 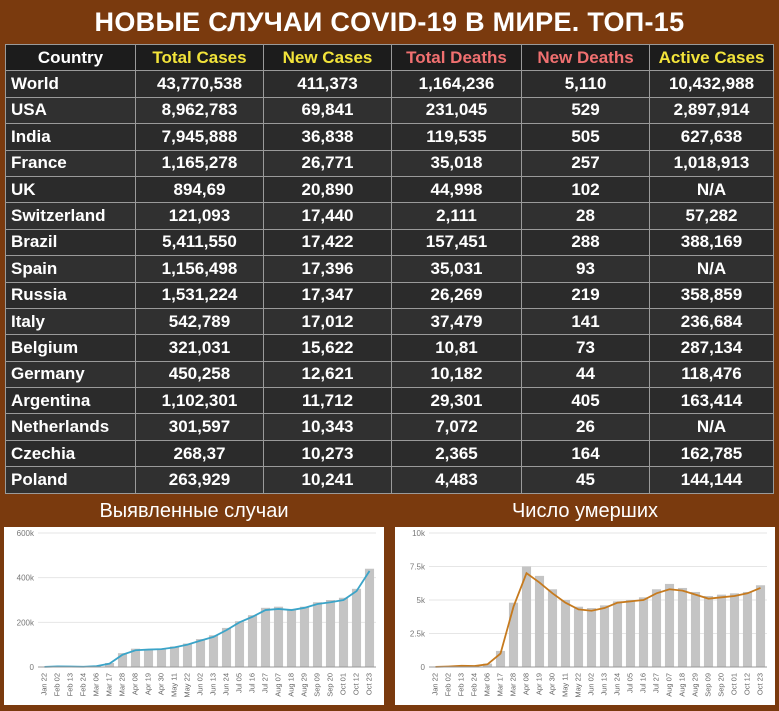 What do you see at coordinates (264, 683) in the screenshot?
I see `x-tick-label: Jul 27` at bounding box center [264, 683].